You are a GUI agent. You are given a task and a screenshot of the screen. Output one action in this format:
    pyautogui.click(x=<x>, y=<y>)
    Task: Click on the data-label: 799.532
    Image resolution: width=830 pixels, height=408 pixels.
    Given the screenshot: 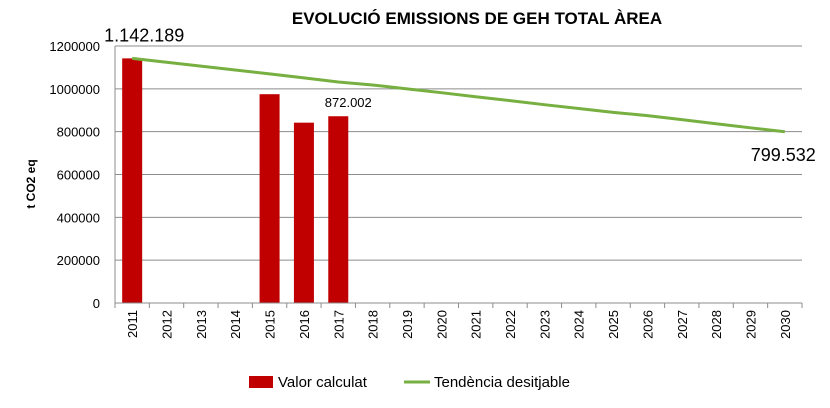 What is the action you would take?
    pyautogui.click(x=783, y=155)
    